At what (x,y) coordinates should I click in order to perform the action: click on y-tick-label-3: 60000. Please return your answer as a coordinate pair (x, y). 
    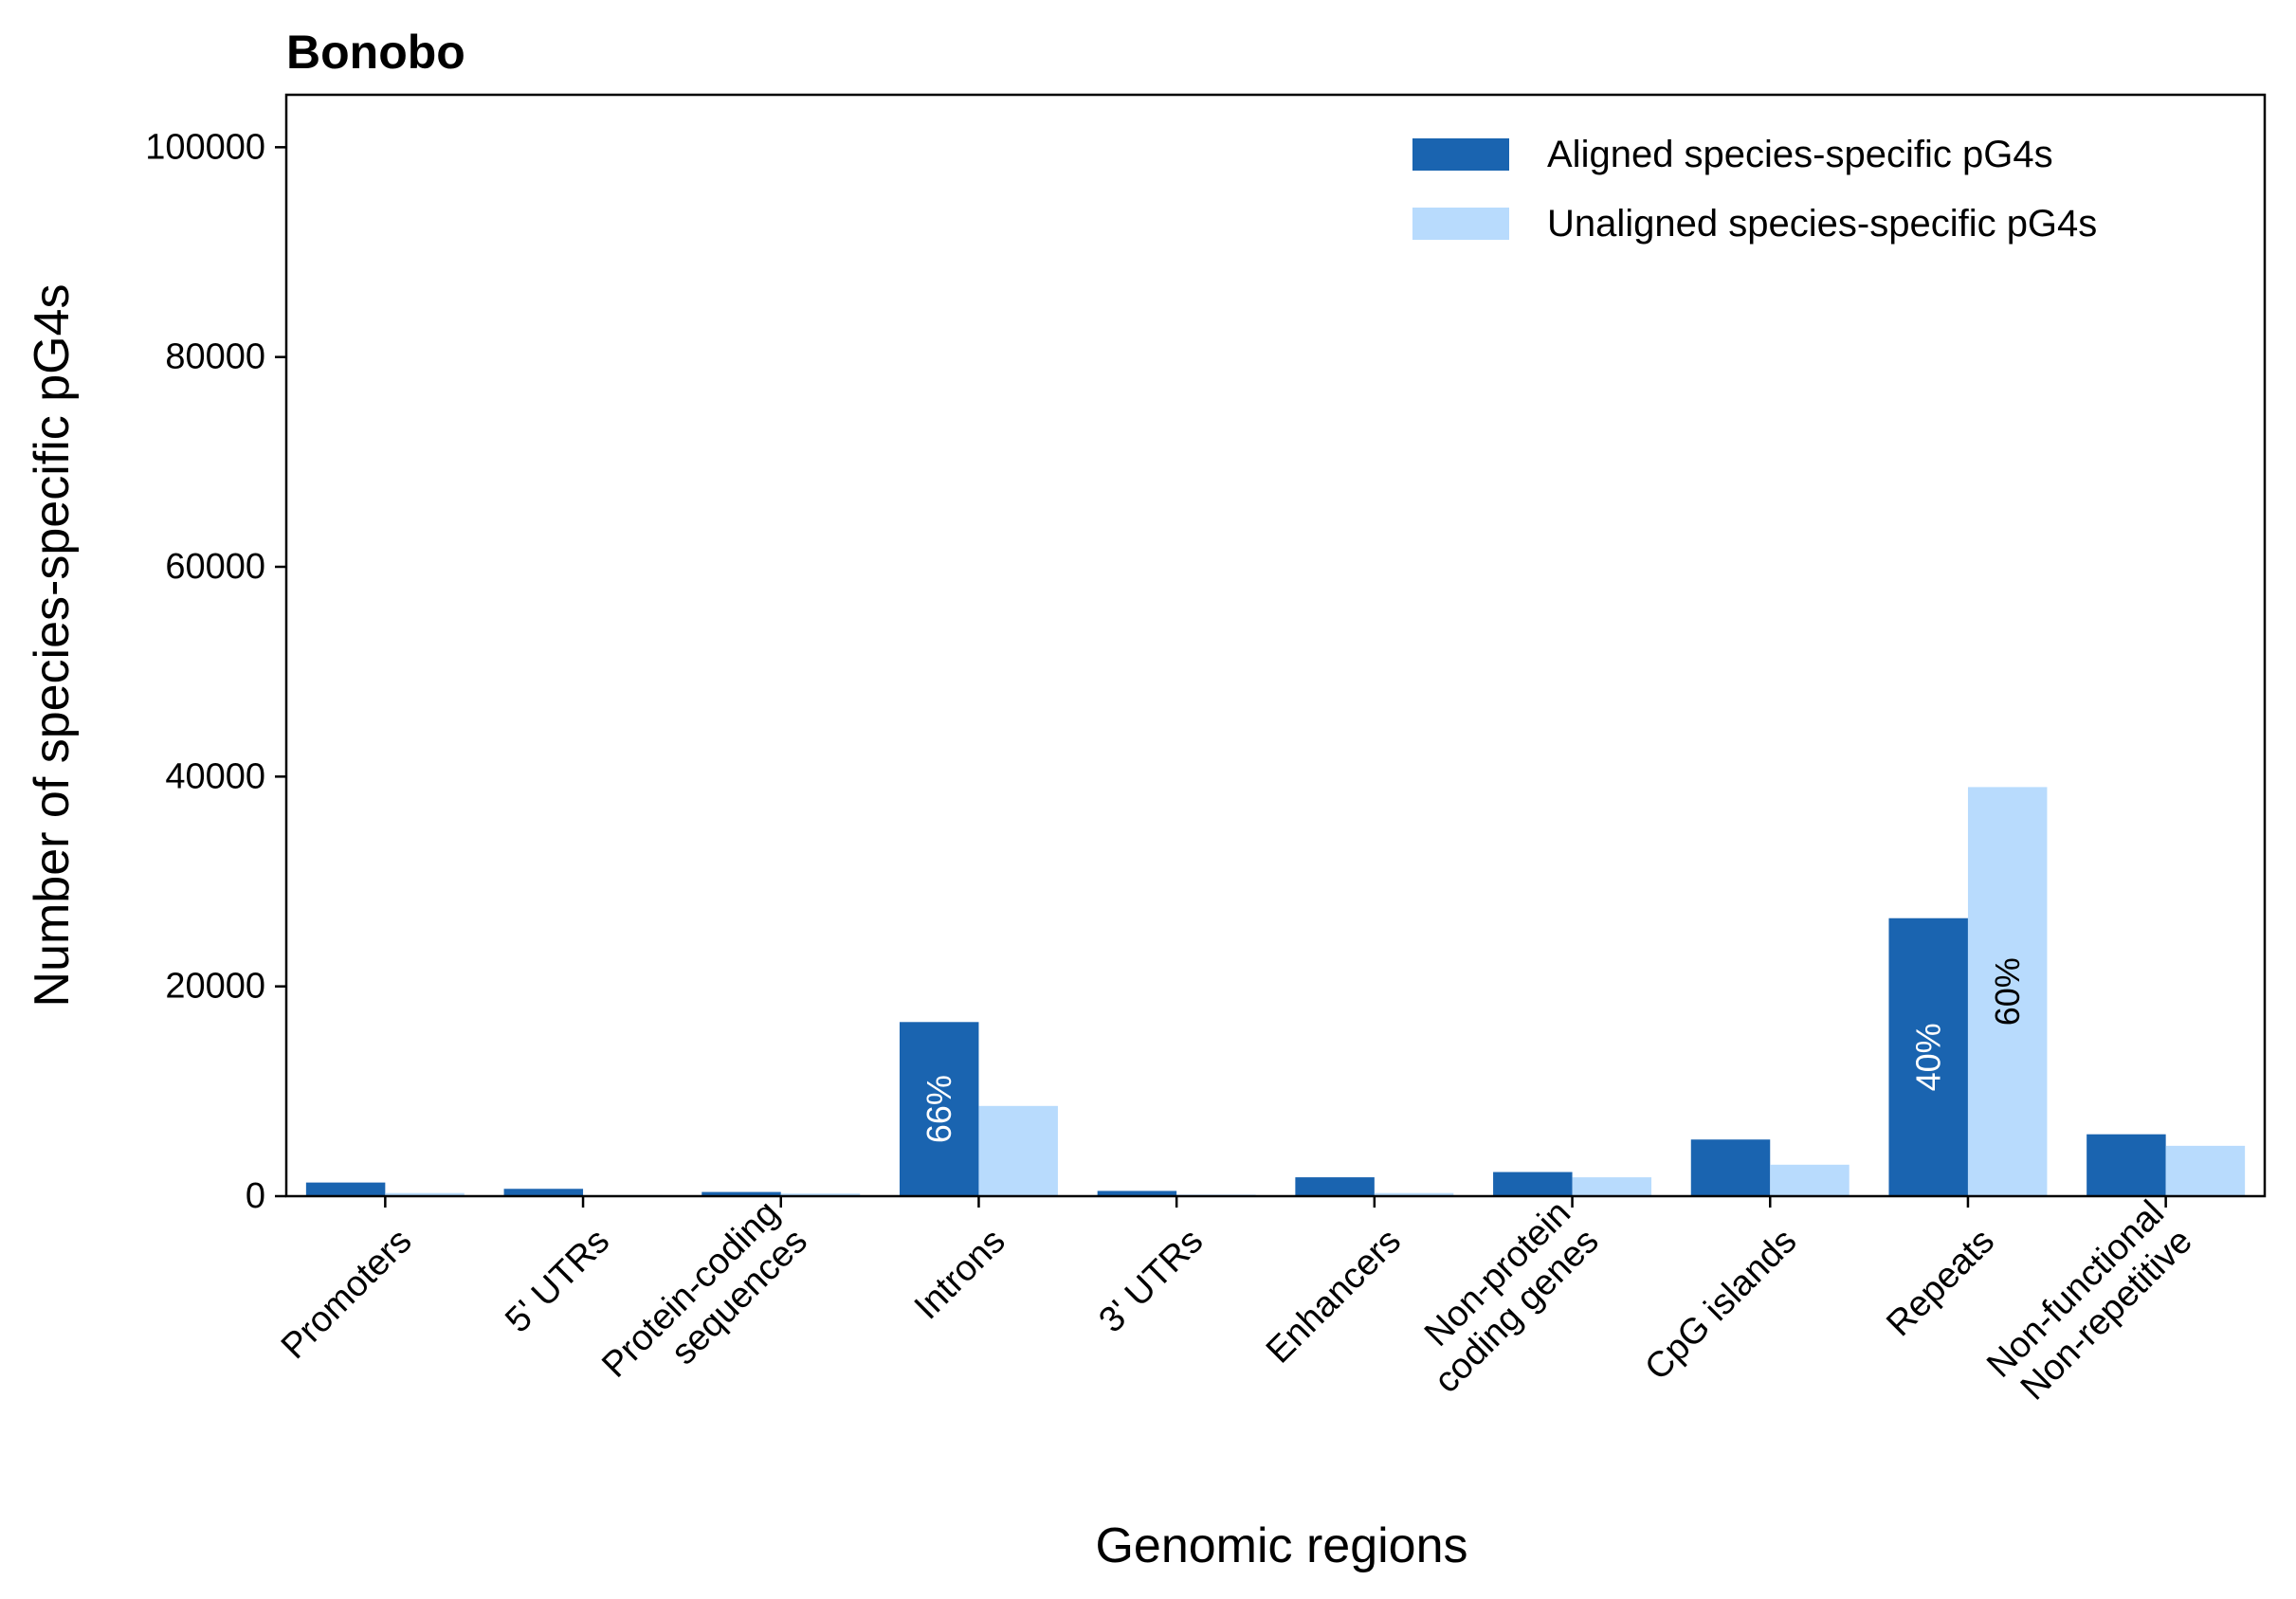
    Looking at the image, I should click on (215, 567).